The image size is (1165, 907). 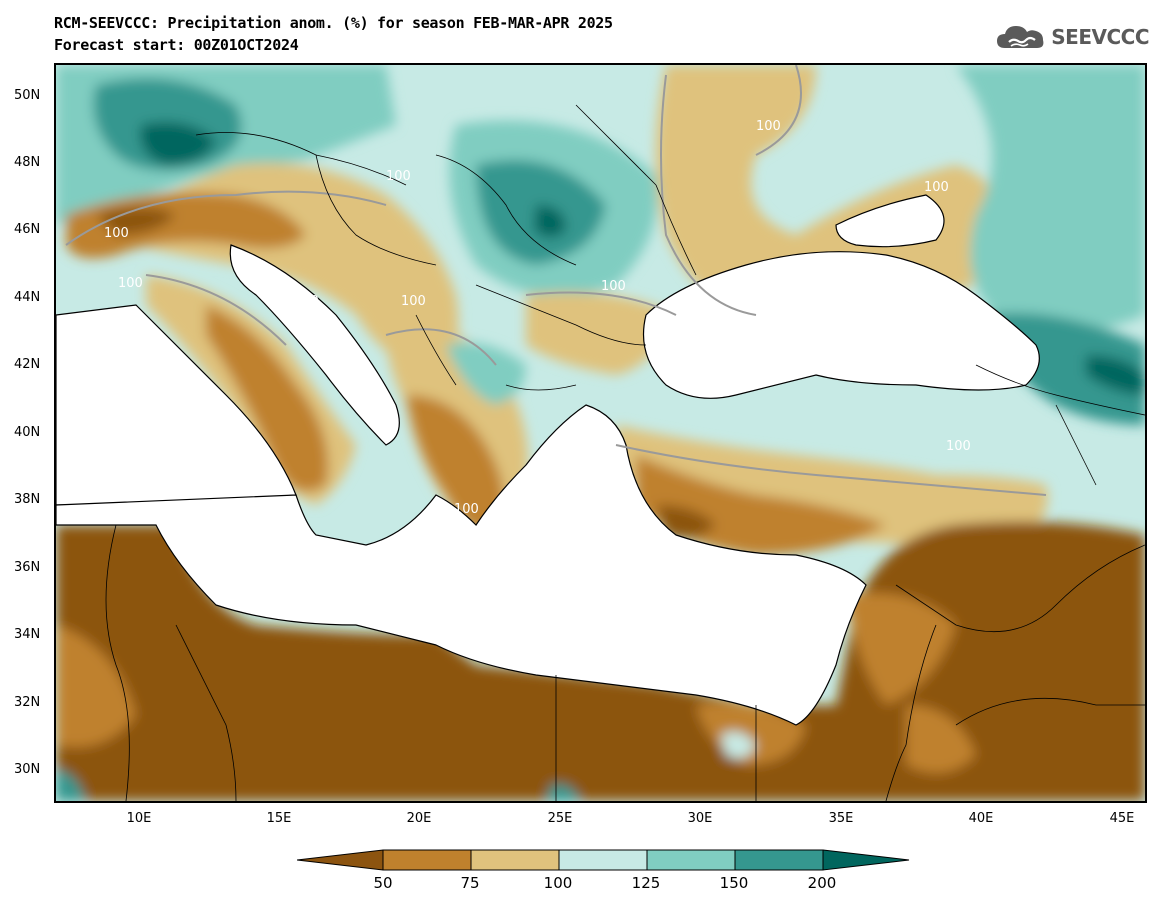 I want to click on lon-label: 40E, so click(x=981, y=818).